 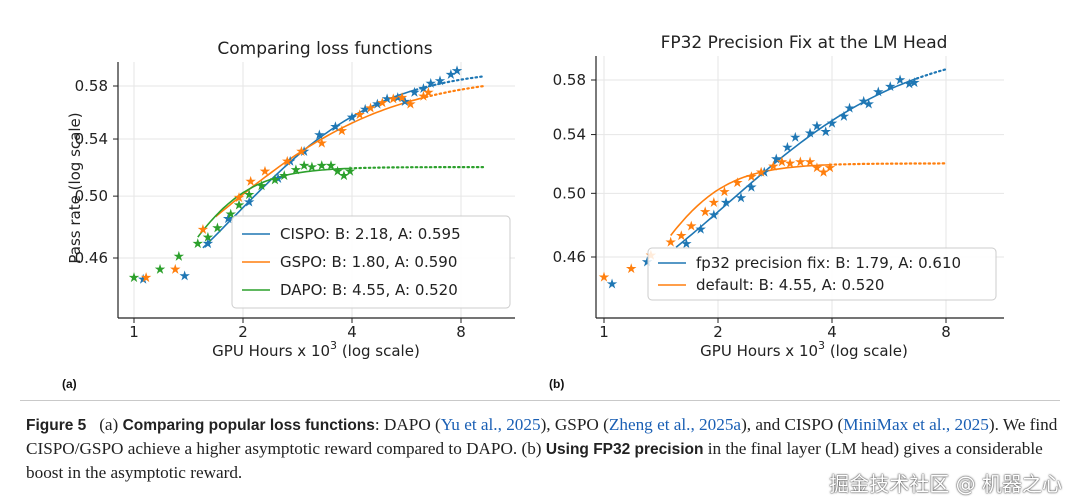 What do you see at coordinates (377, 424) in the screenshot?
I see `caption-colon: :` at bounding box center [377, 424].